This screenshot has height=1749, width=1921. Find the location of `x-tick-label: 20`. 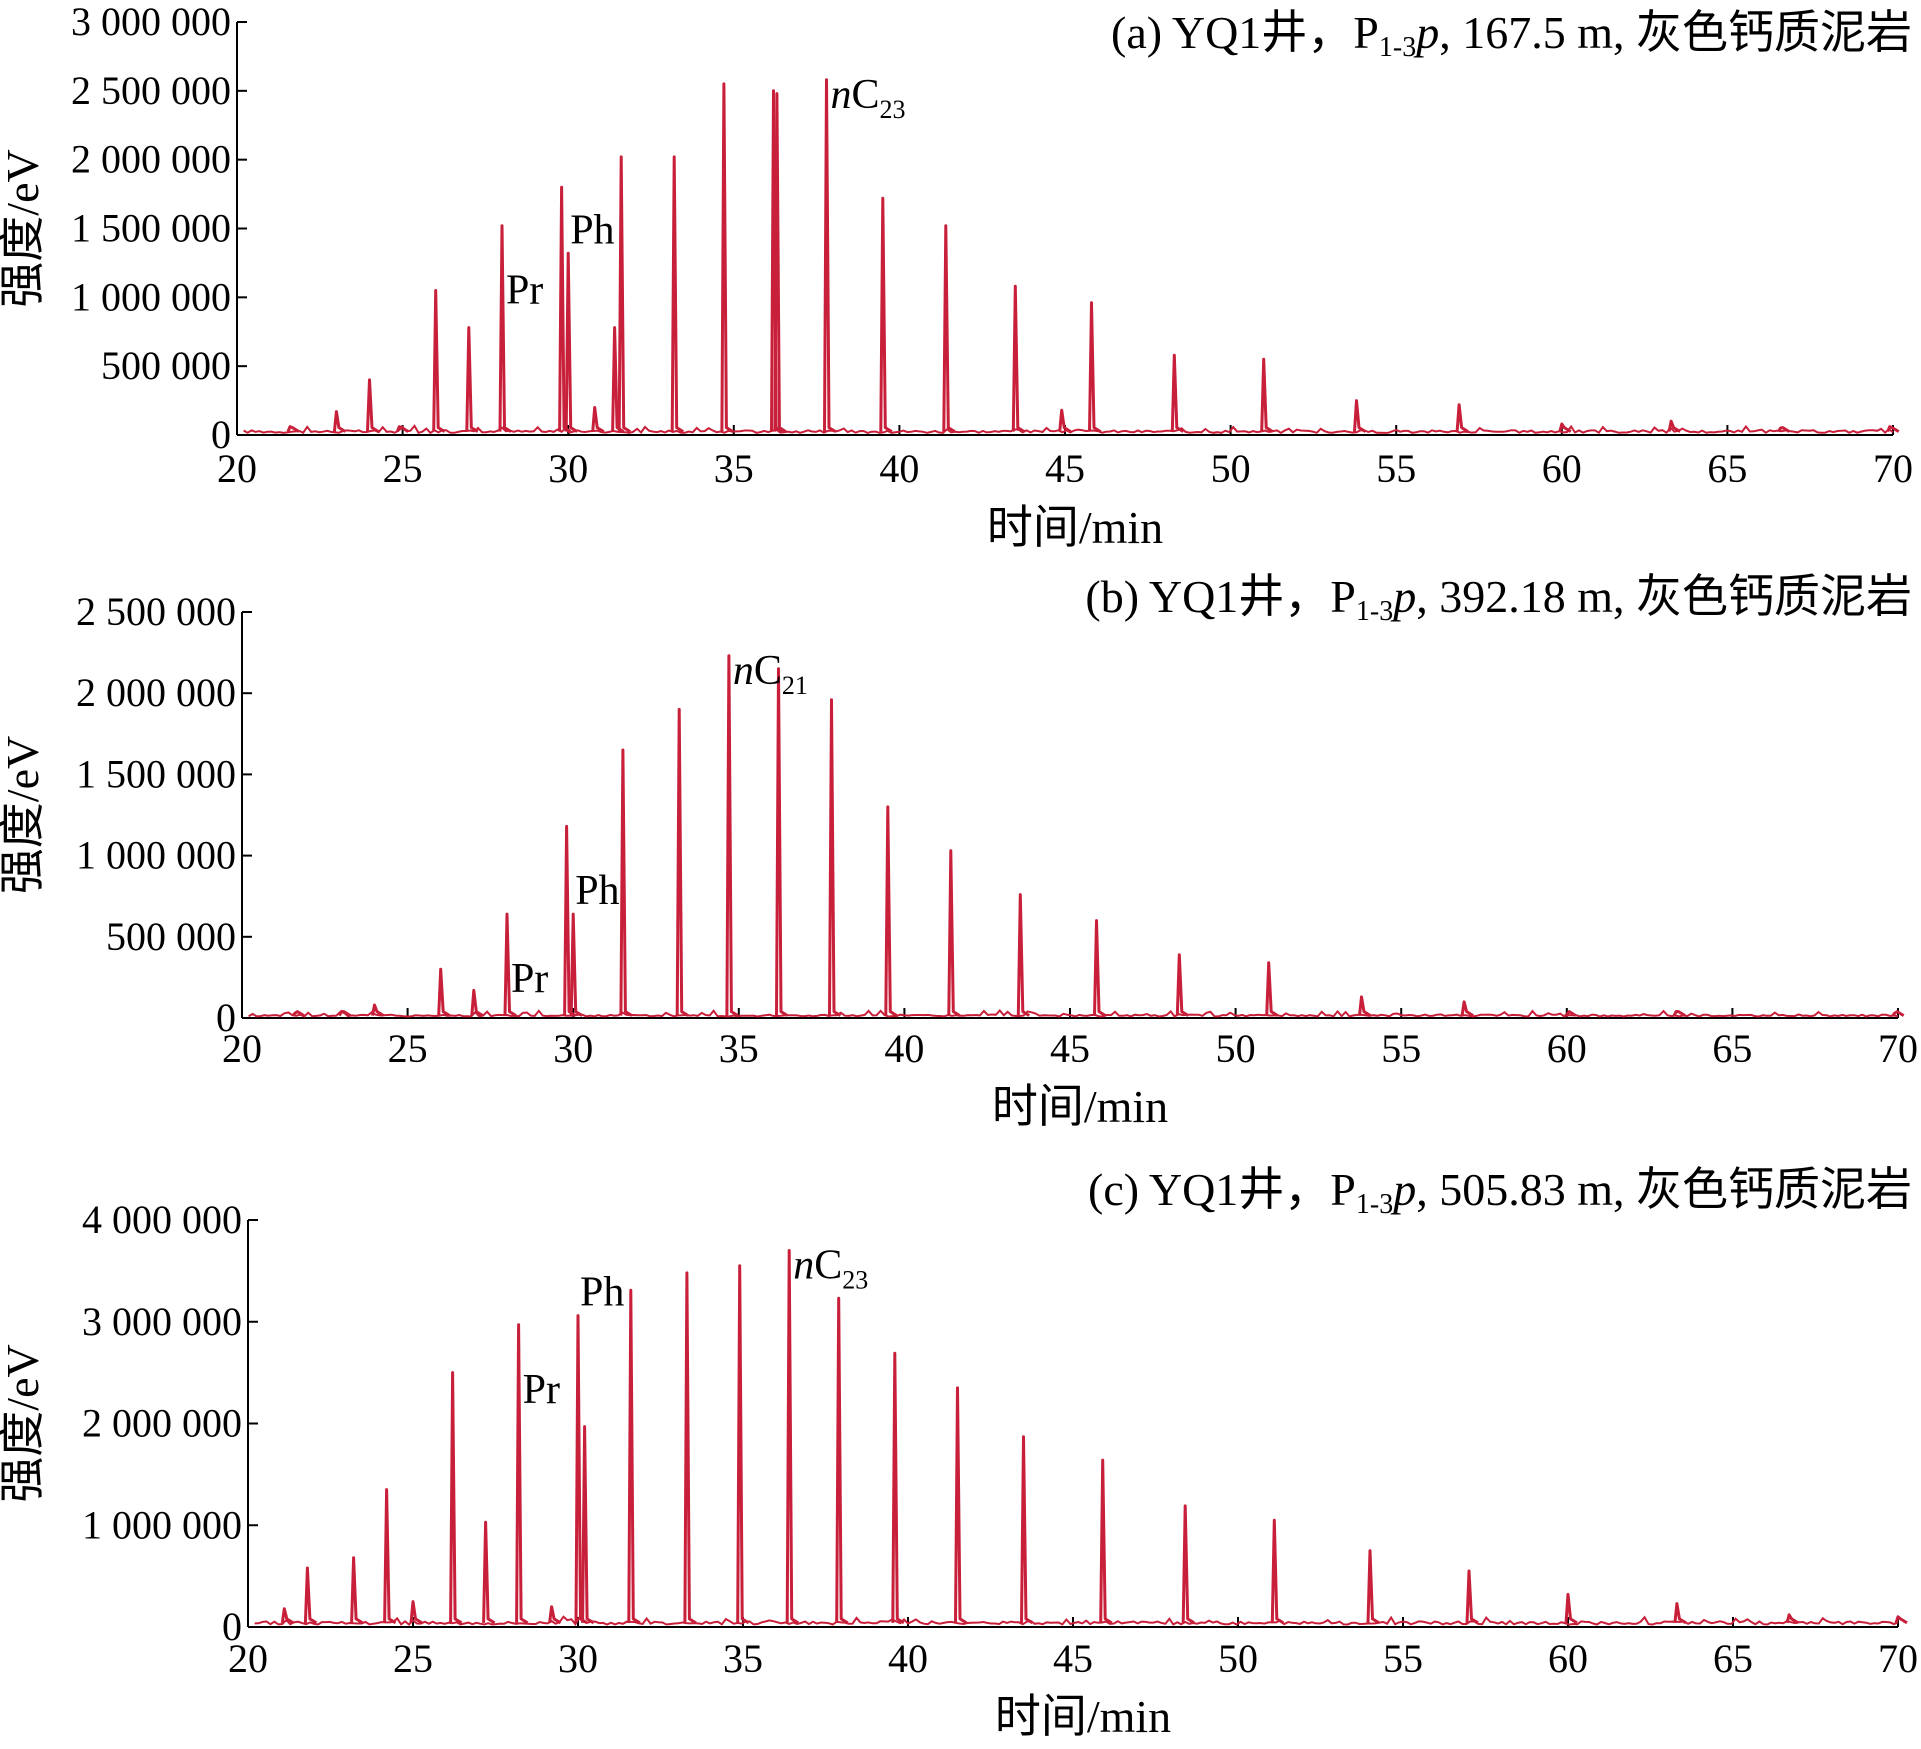

x-tick-label: 20 is located at coordinates (248, 1658).